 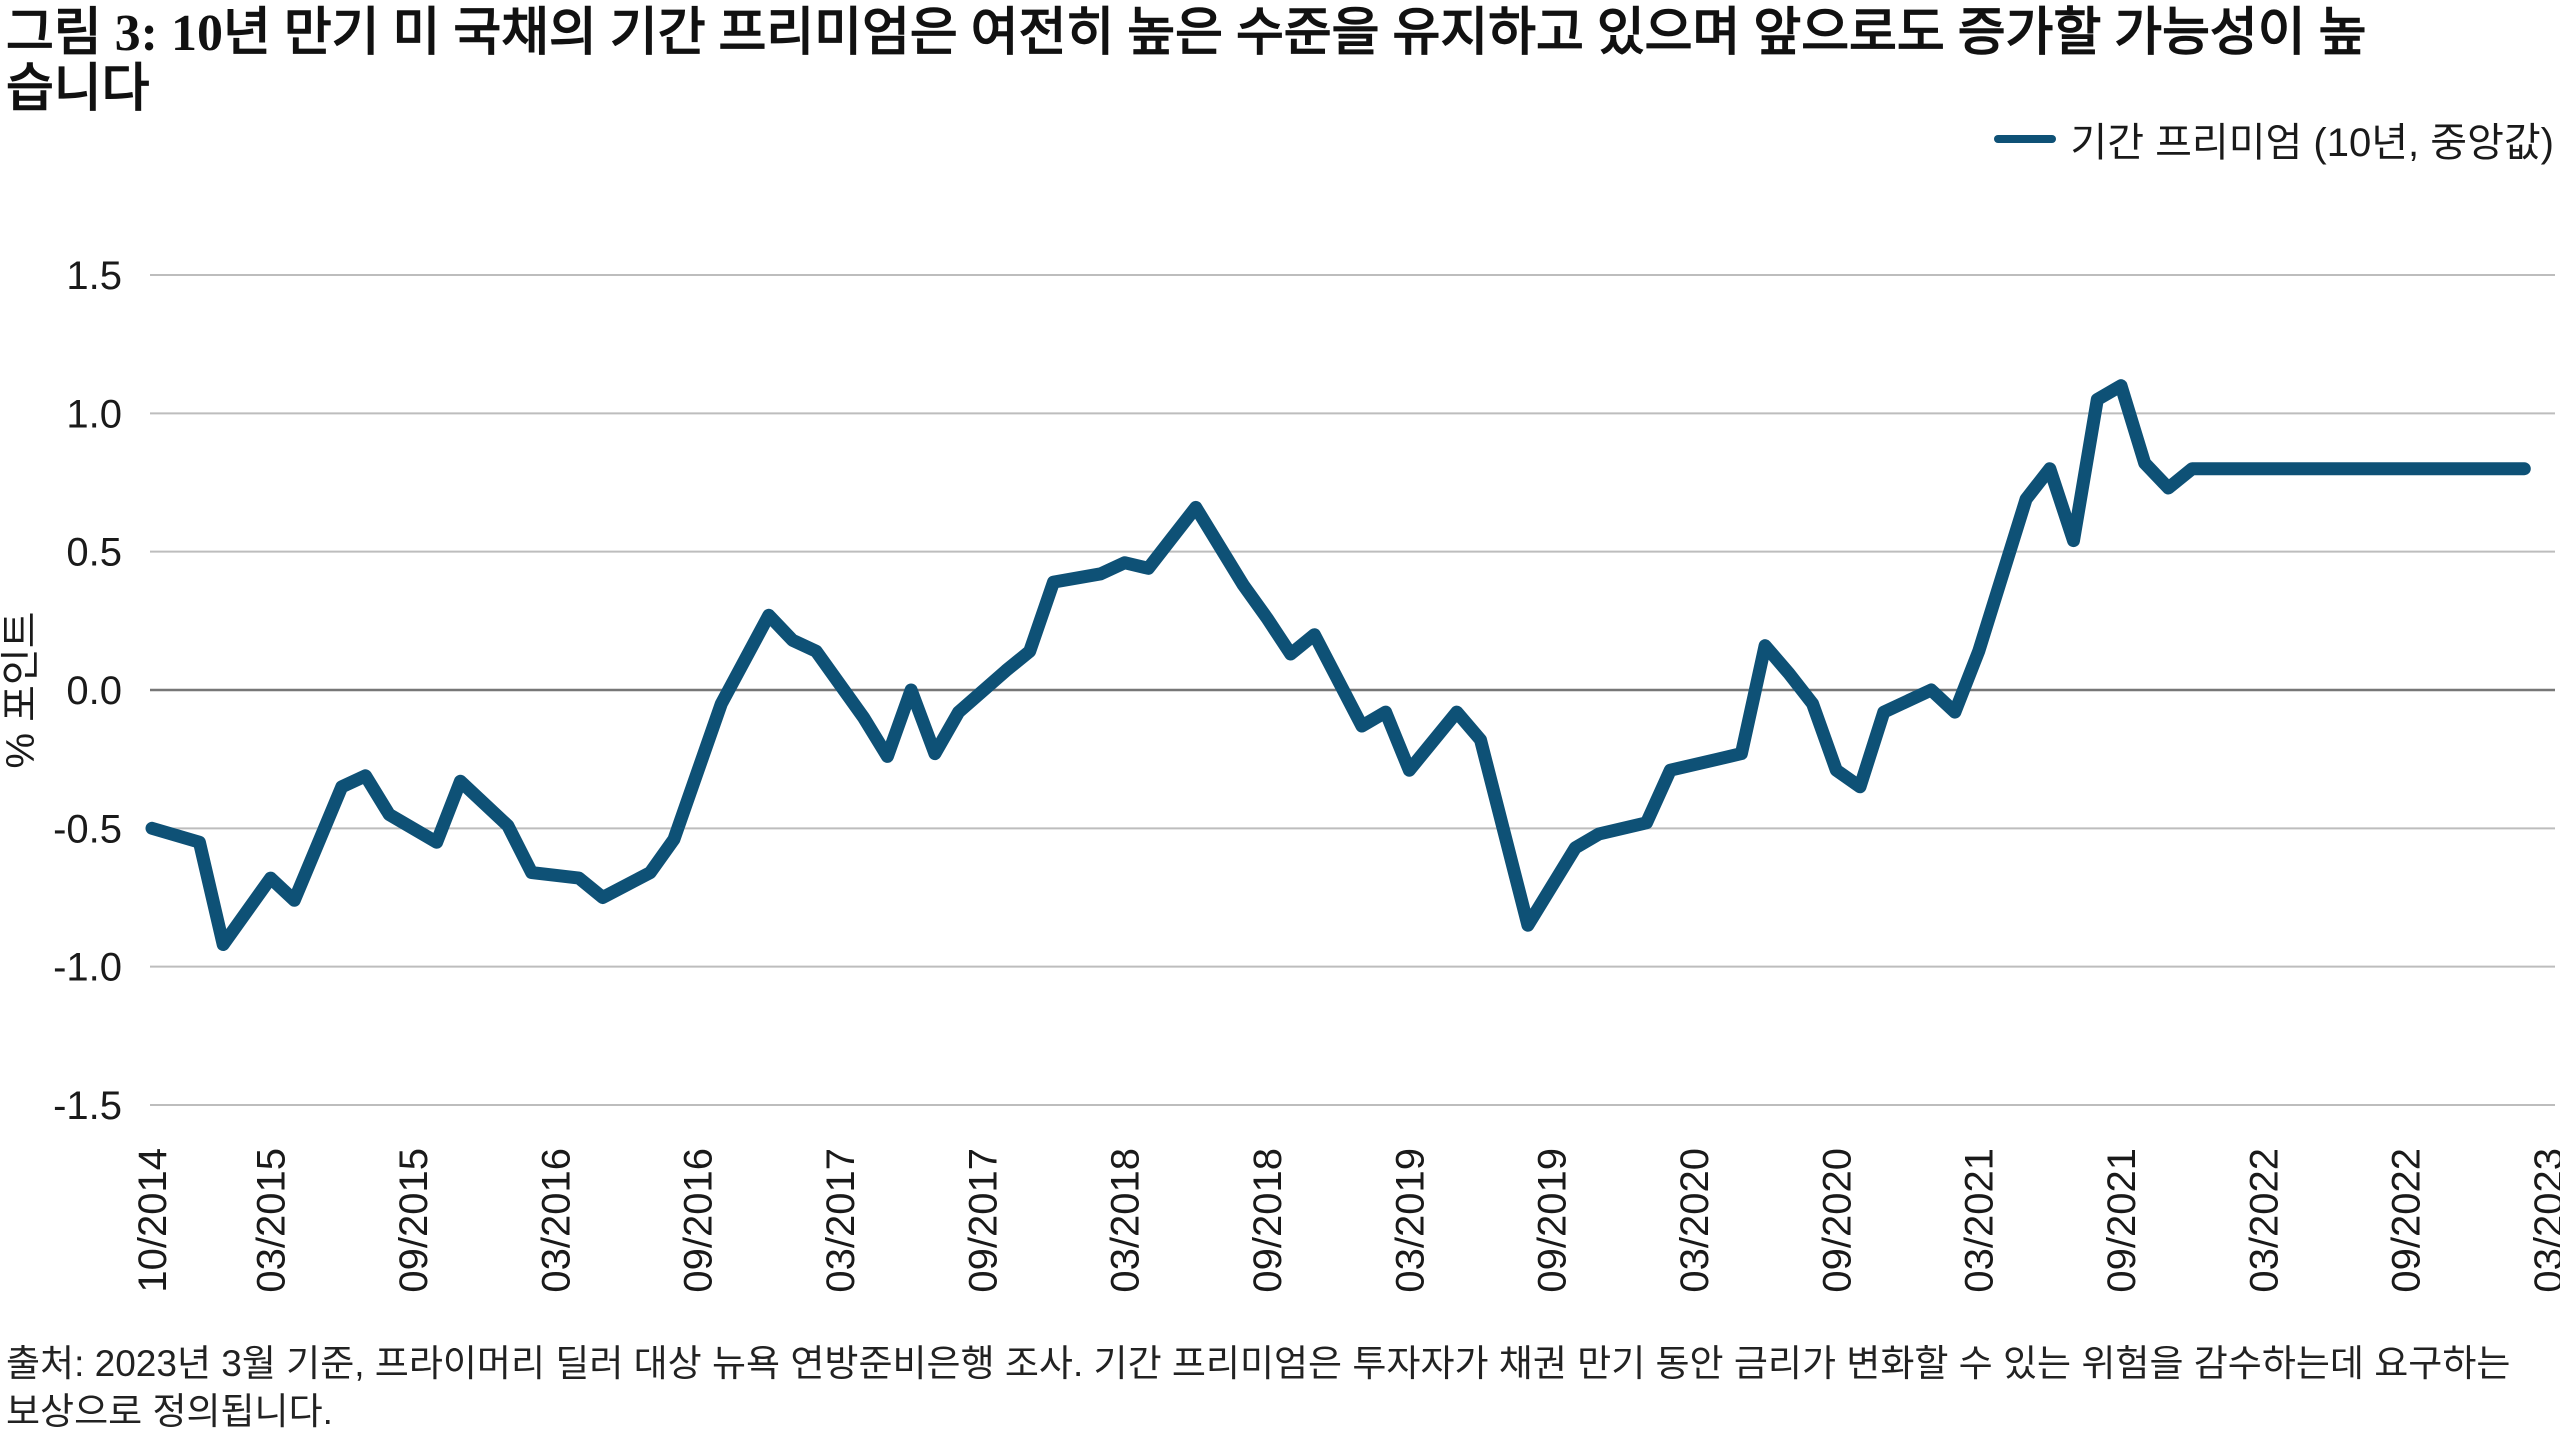 What do you see at coordinates (1837, 1220) in the screenshot?
I see `x-tick-label: 09/2020` at bounding box center [1837, 1220].